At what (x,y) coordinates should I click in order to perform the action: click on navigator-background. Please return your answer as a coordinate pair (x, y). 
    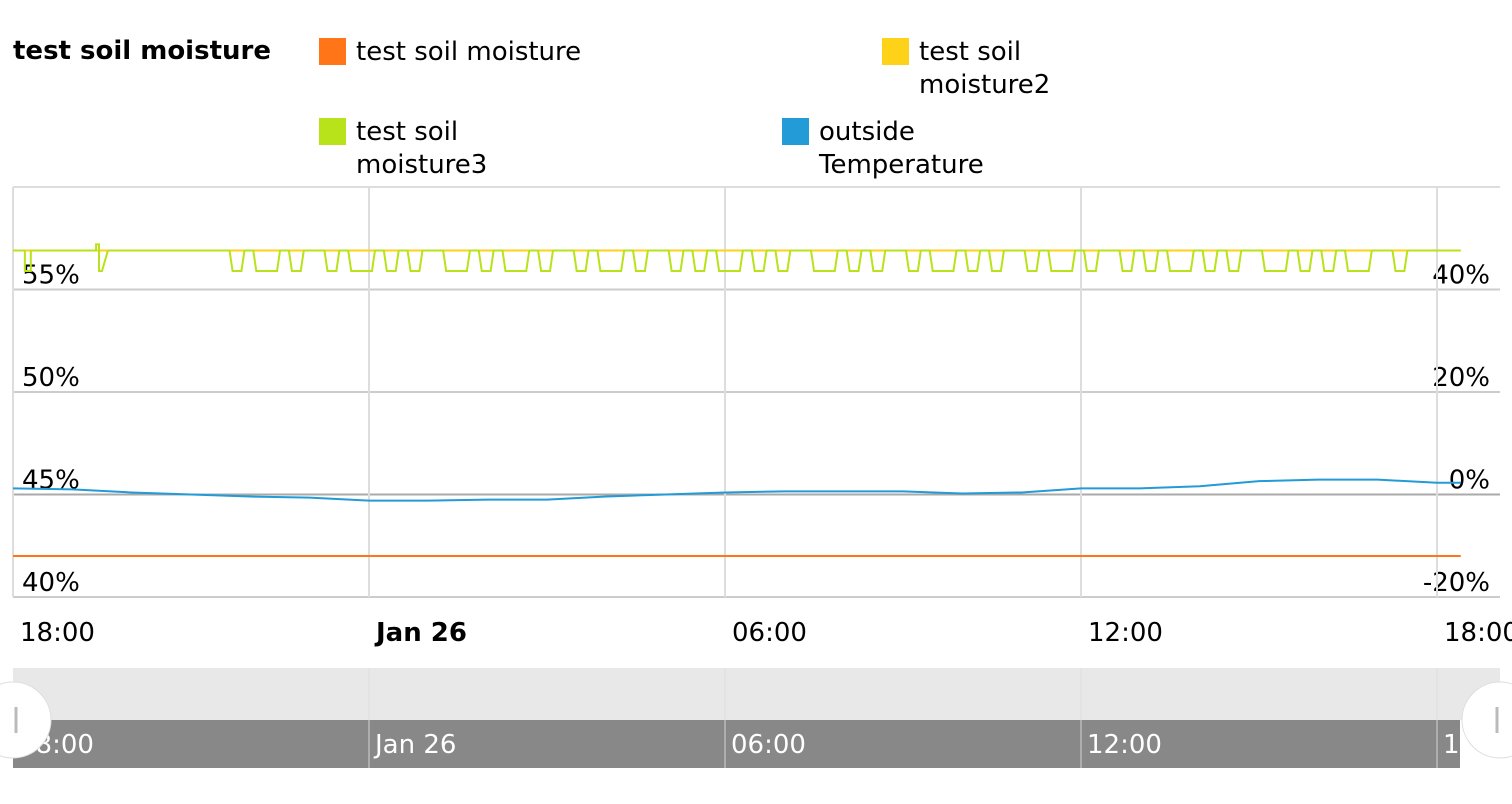
    Looking at the image, I should click on (756, 694).